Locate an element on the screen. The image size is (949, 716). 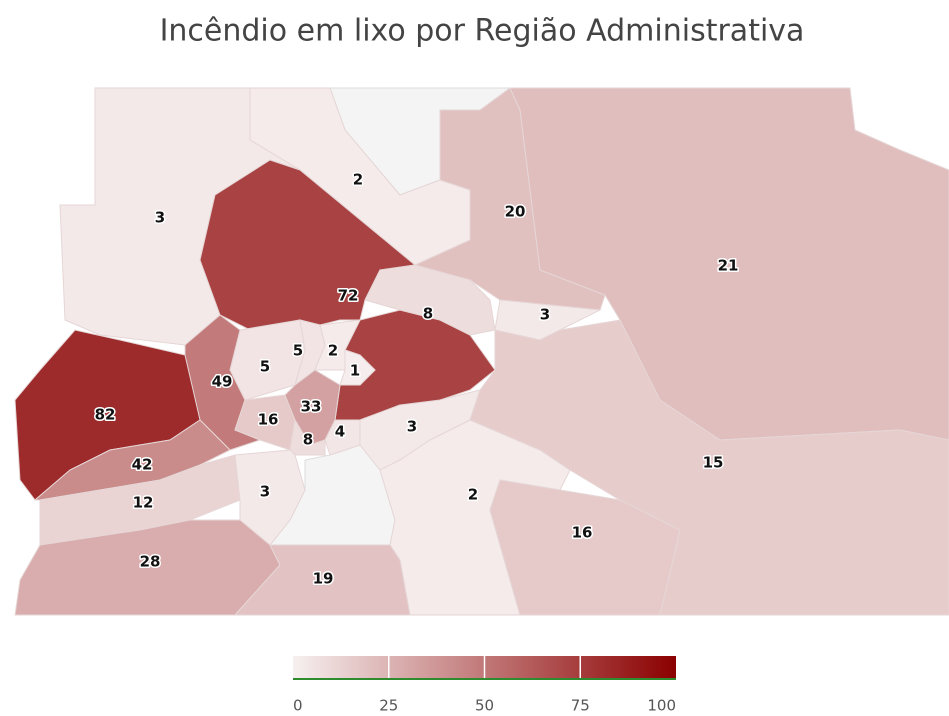
colorbar-tick-label: 25 is located at coordinates (388, 706).